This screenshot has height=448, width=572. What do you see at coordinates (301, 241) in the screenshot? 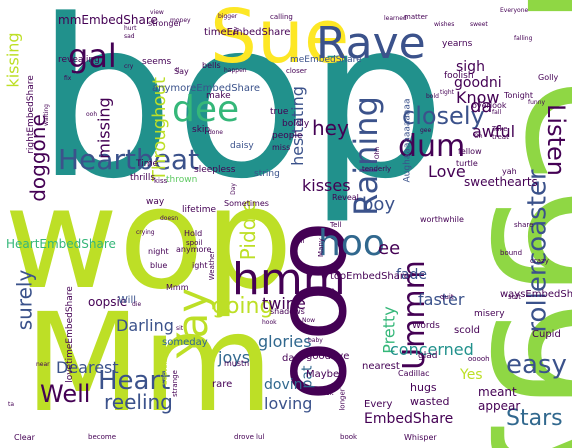
I see `word-hi: hi` at bounding box center [301, 241].